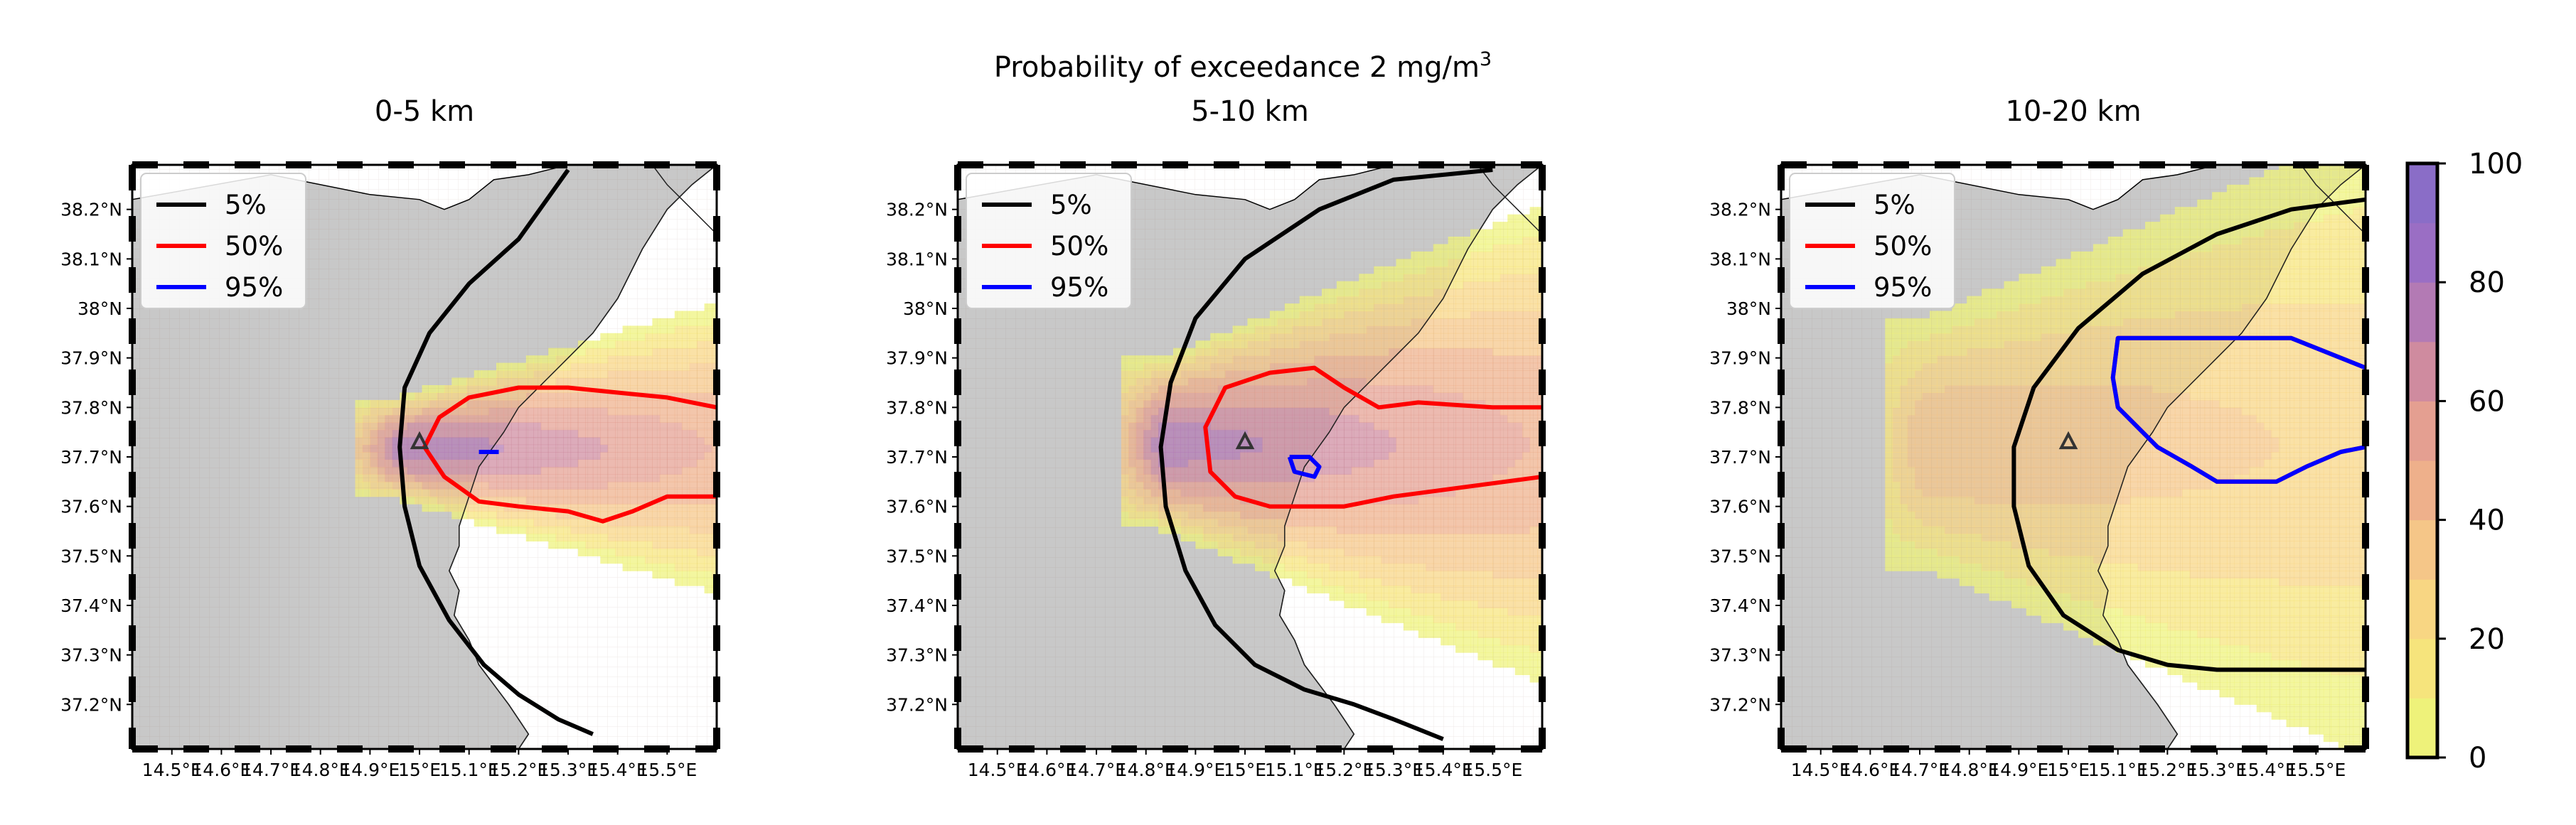  Describe the element at coordinates (1250, 111) in the screenshot. I see `panel-title: 5-10 km` at that location.